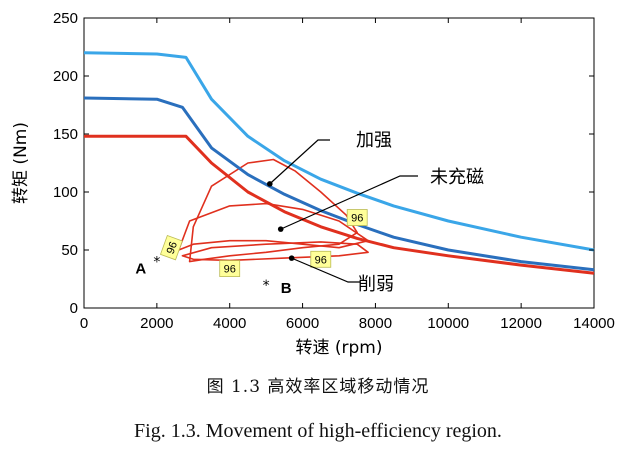 Image resolution: width=636 pixels, height=455 pixels. Describe the element at coordinates (229, 323) in the screenshot. I see `x-tick-label: 4000` at that location.